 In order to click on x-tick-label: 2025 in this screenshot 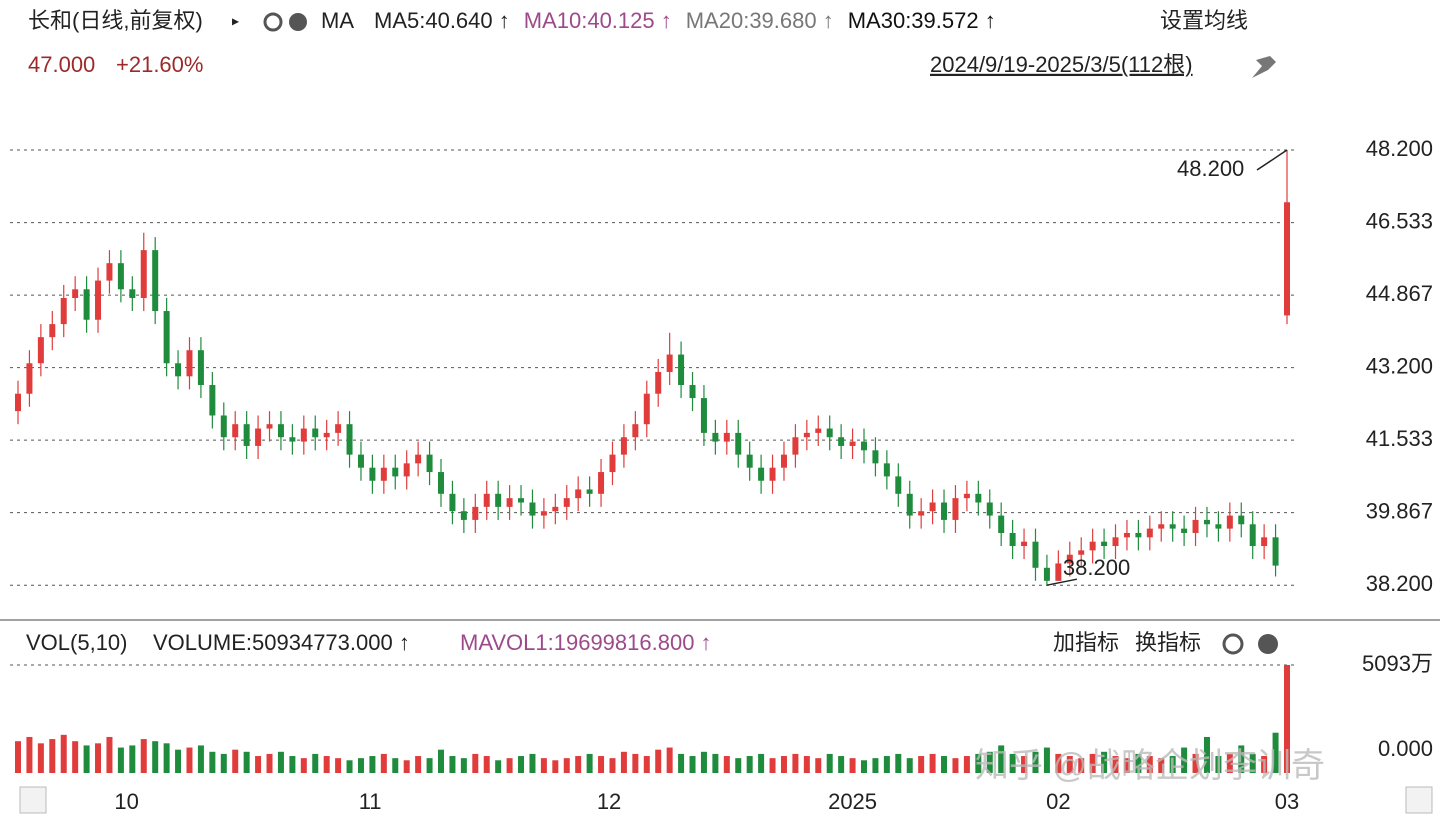, I will do `click(852, 801)`.